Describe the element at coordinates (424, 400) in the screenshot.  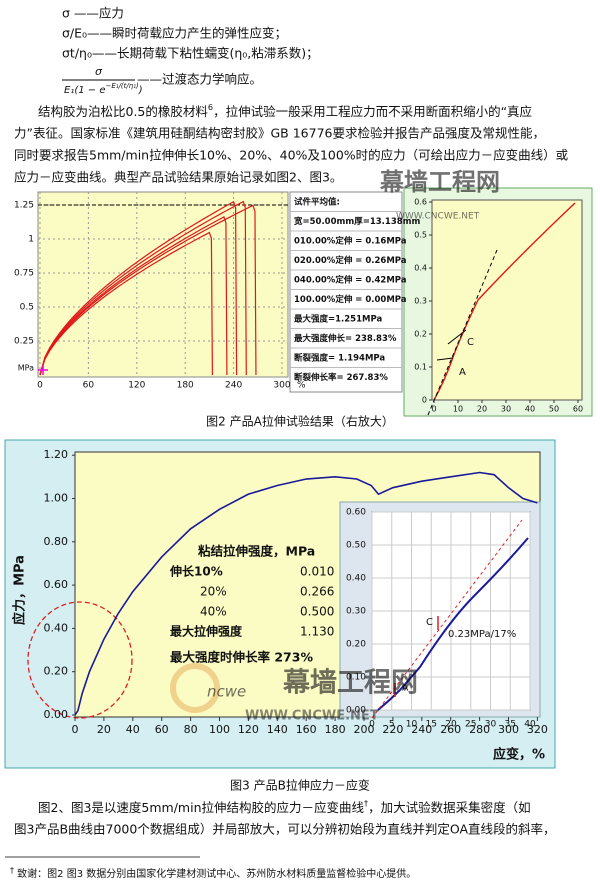
I see `y-tick-label: 0` at that location.